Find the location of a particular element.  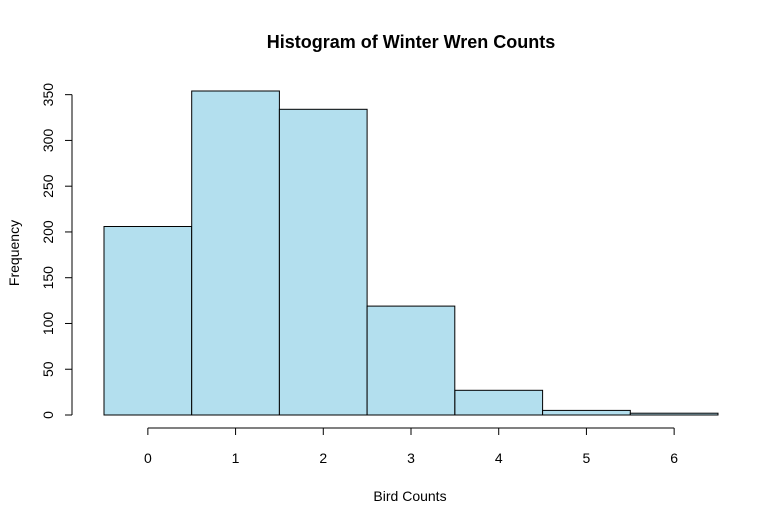

x-tick-label: 5 is located at coordinates (587, 458).